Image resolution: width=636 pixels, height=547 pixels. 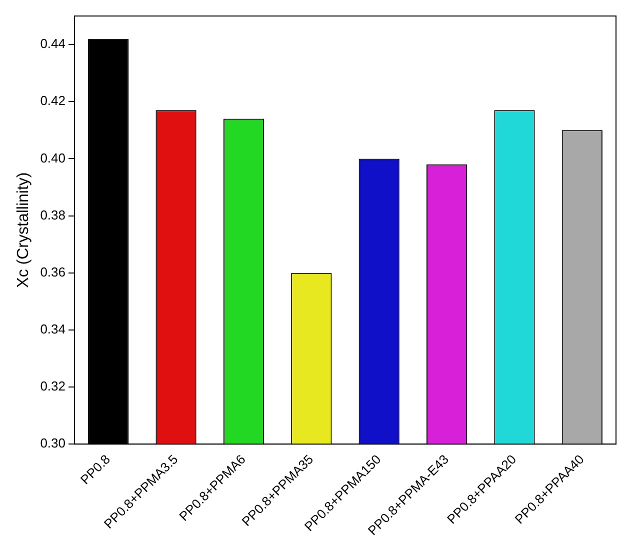 I want to click on y-tick-label: 0.32, so click(x=53, y=386).